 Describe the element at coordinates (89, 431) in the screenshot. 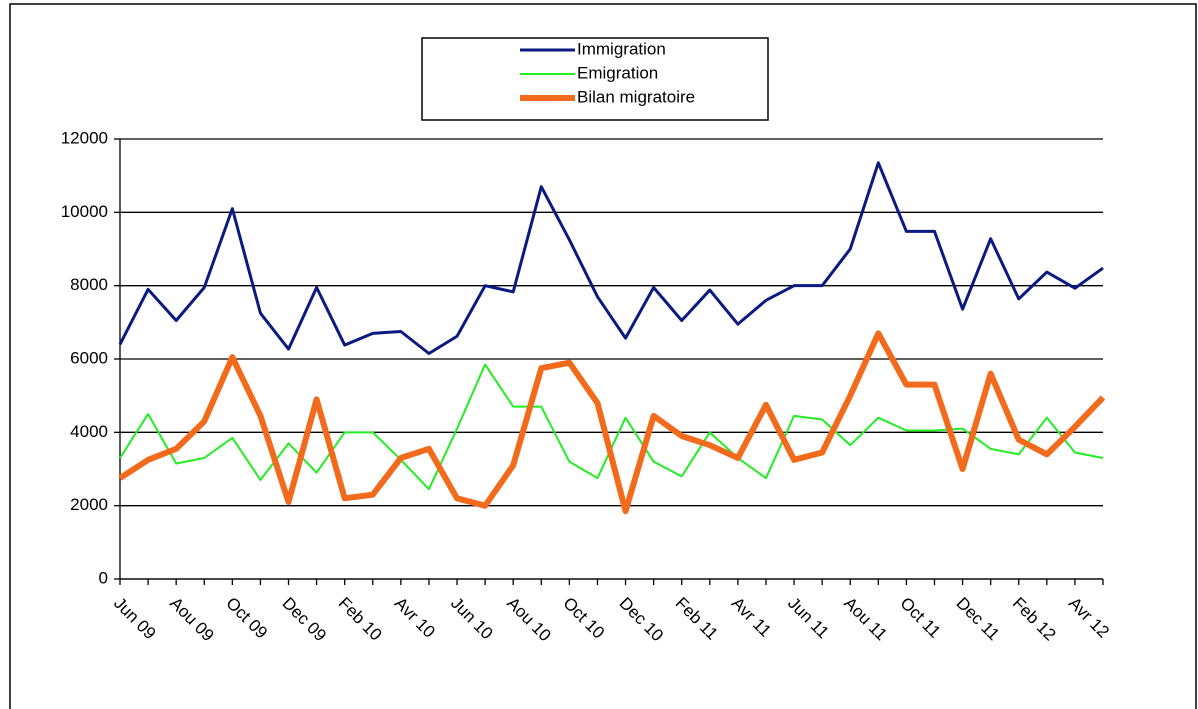

I see `y-tick-label: 4000` at that location.